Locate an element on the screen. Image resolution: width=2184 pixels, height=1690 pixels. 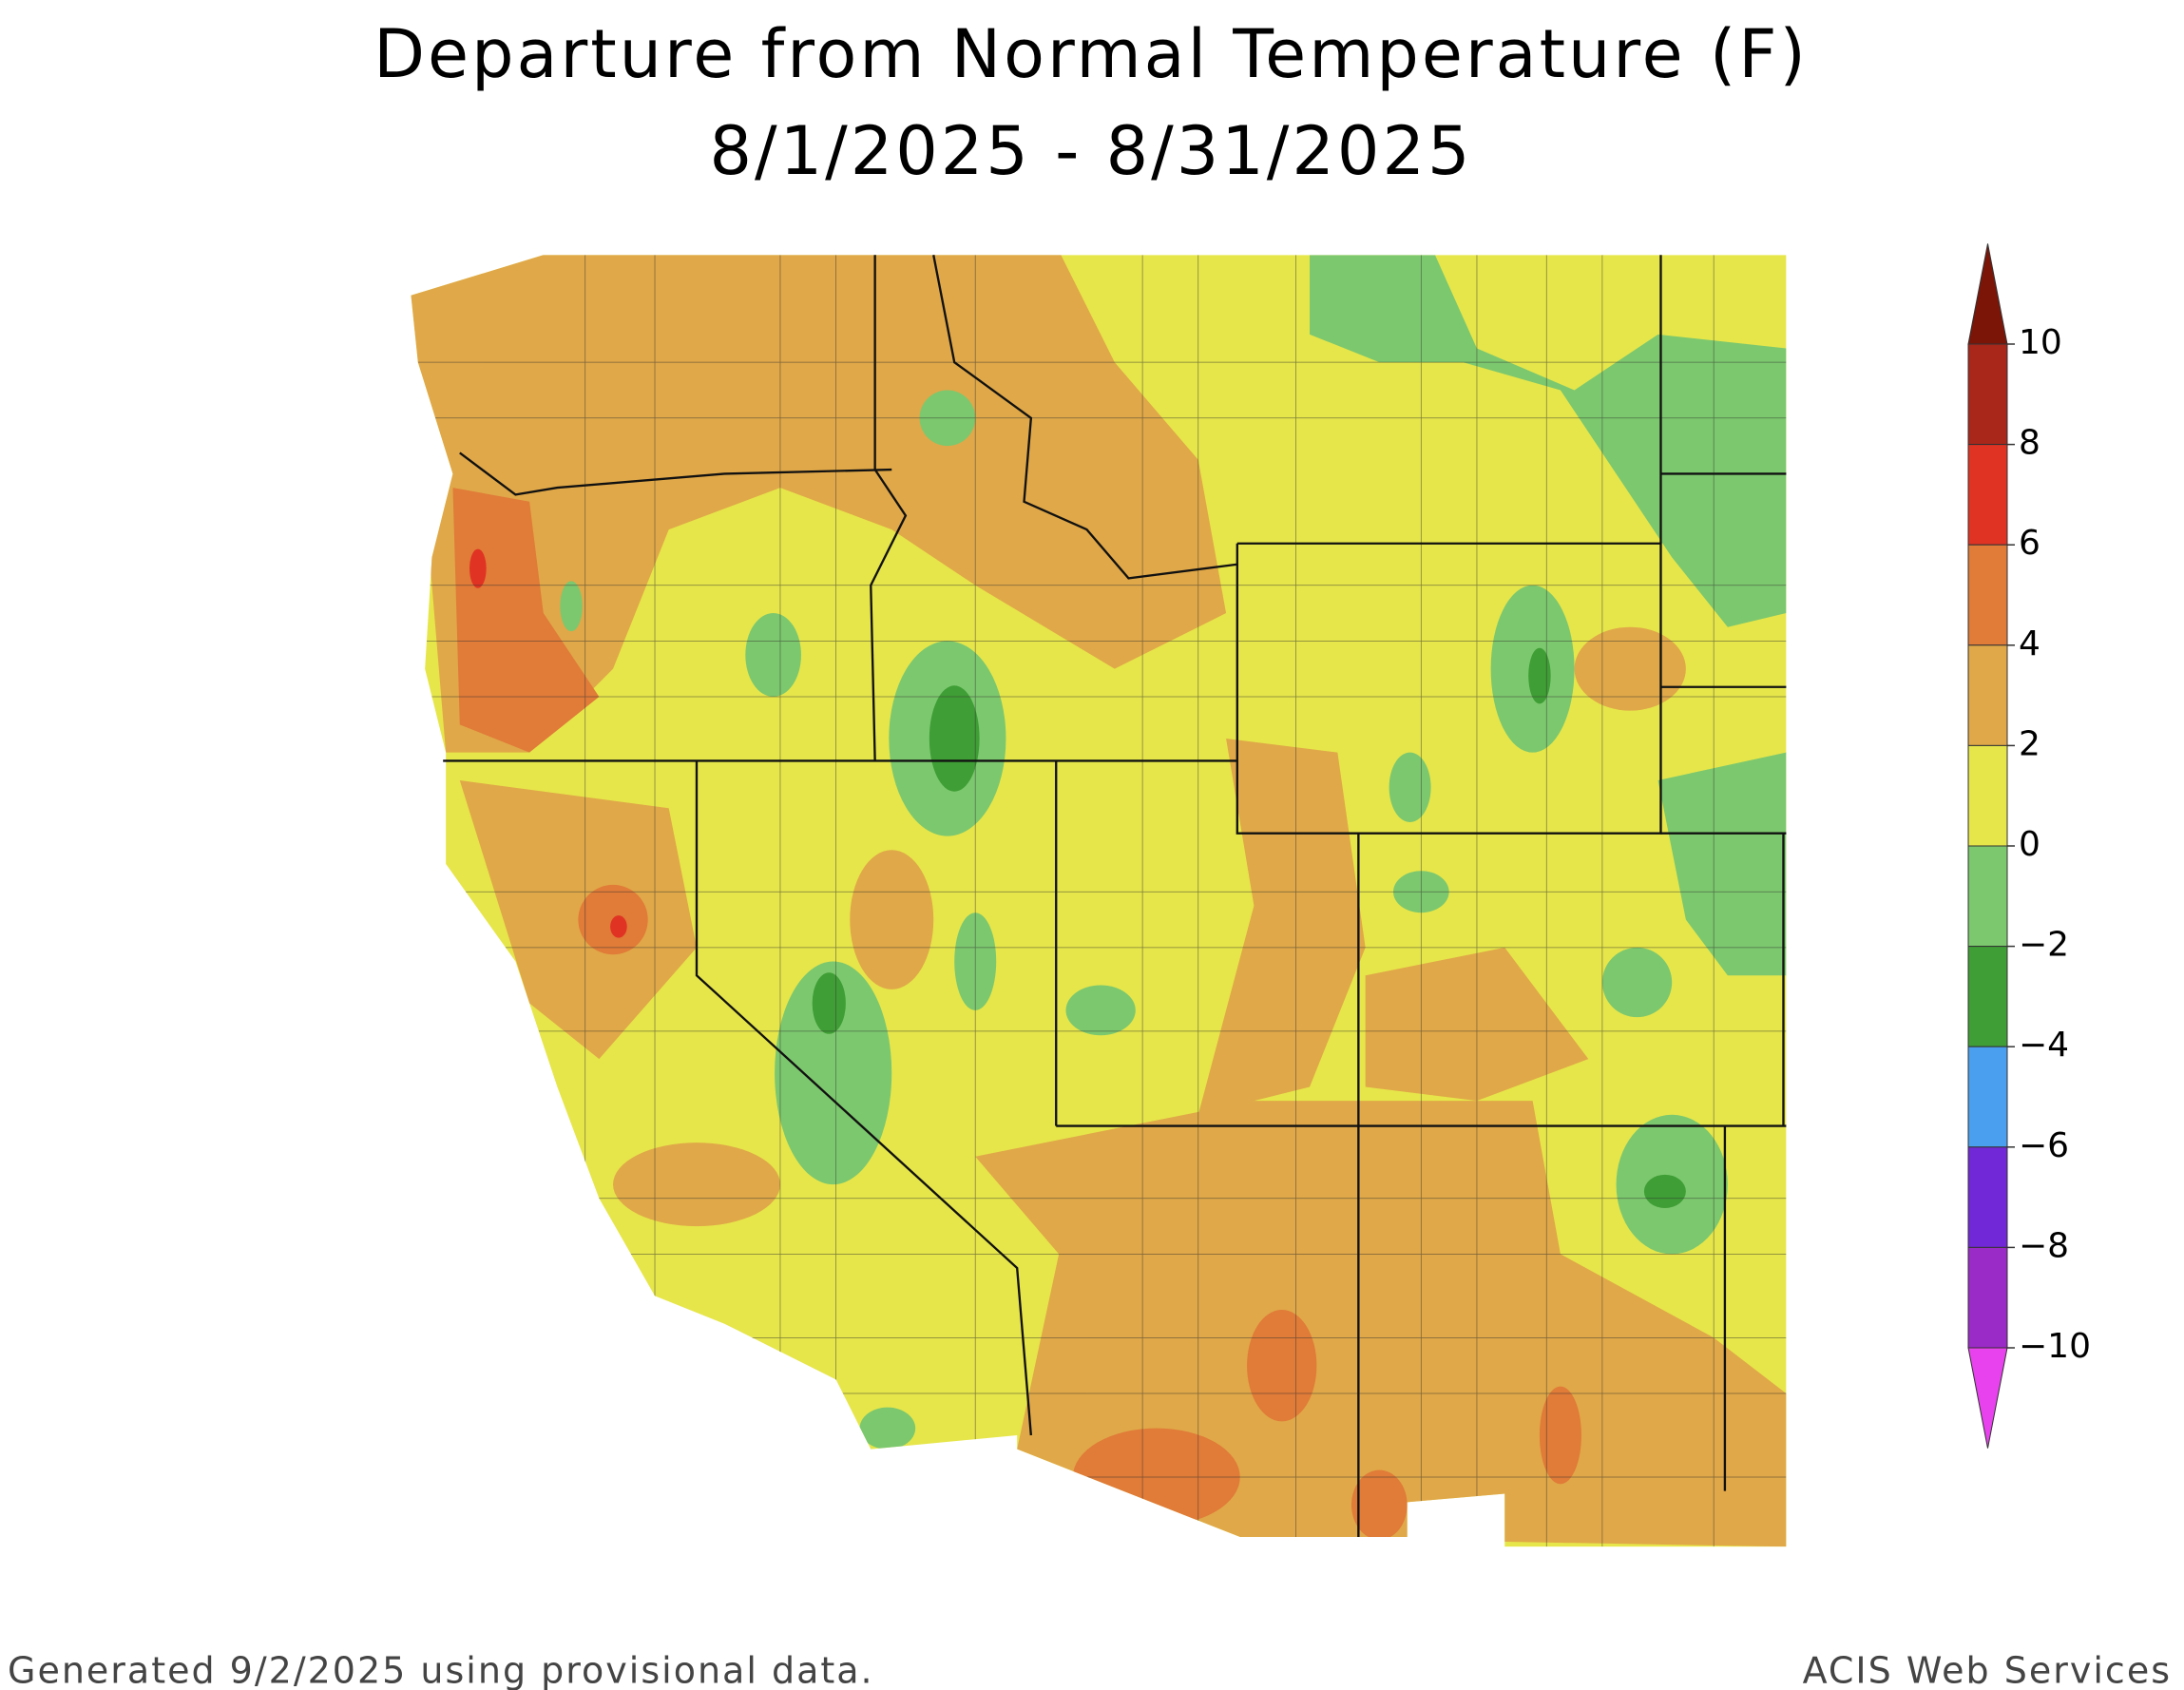
color-bar-label: 6 is located at coordinates (2029, 543).